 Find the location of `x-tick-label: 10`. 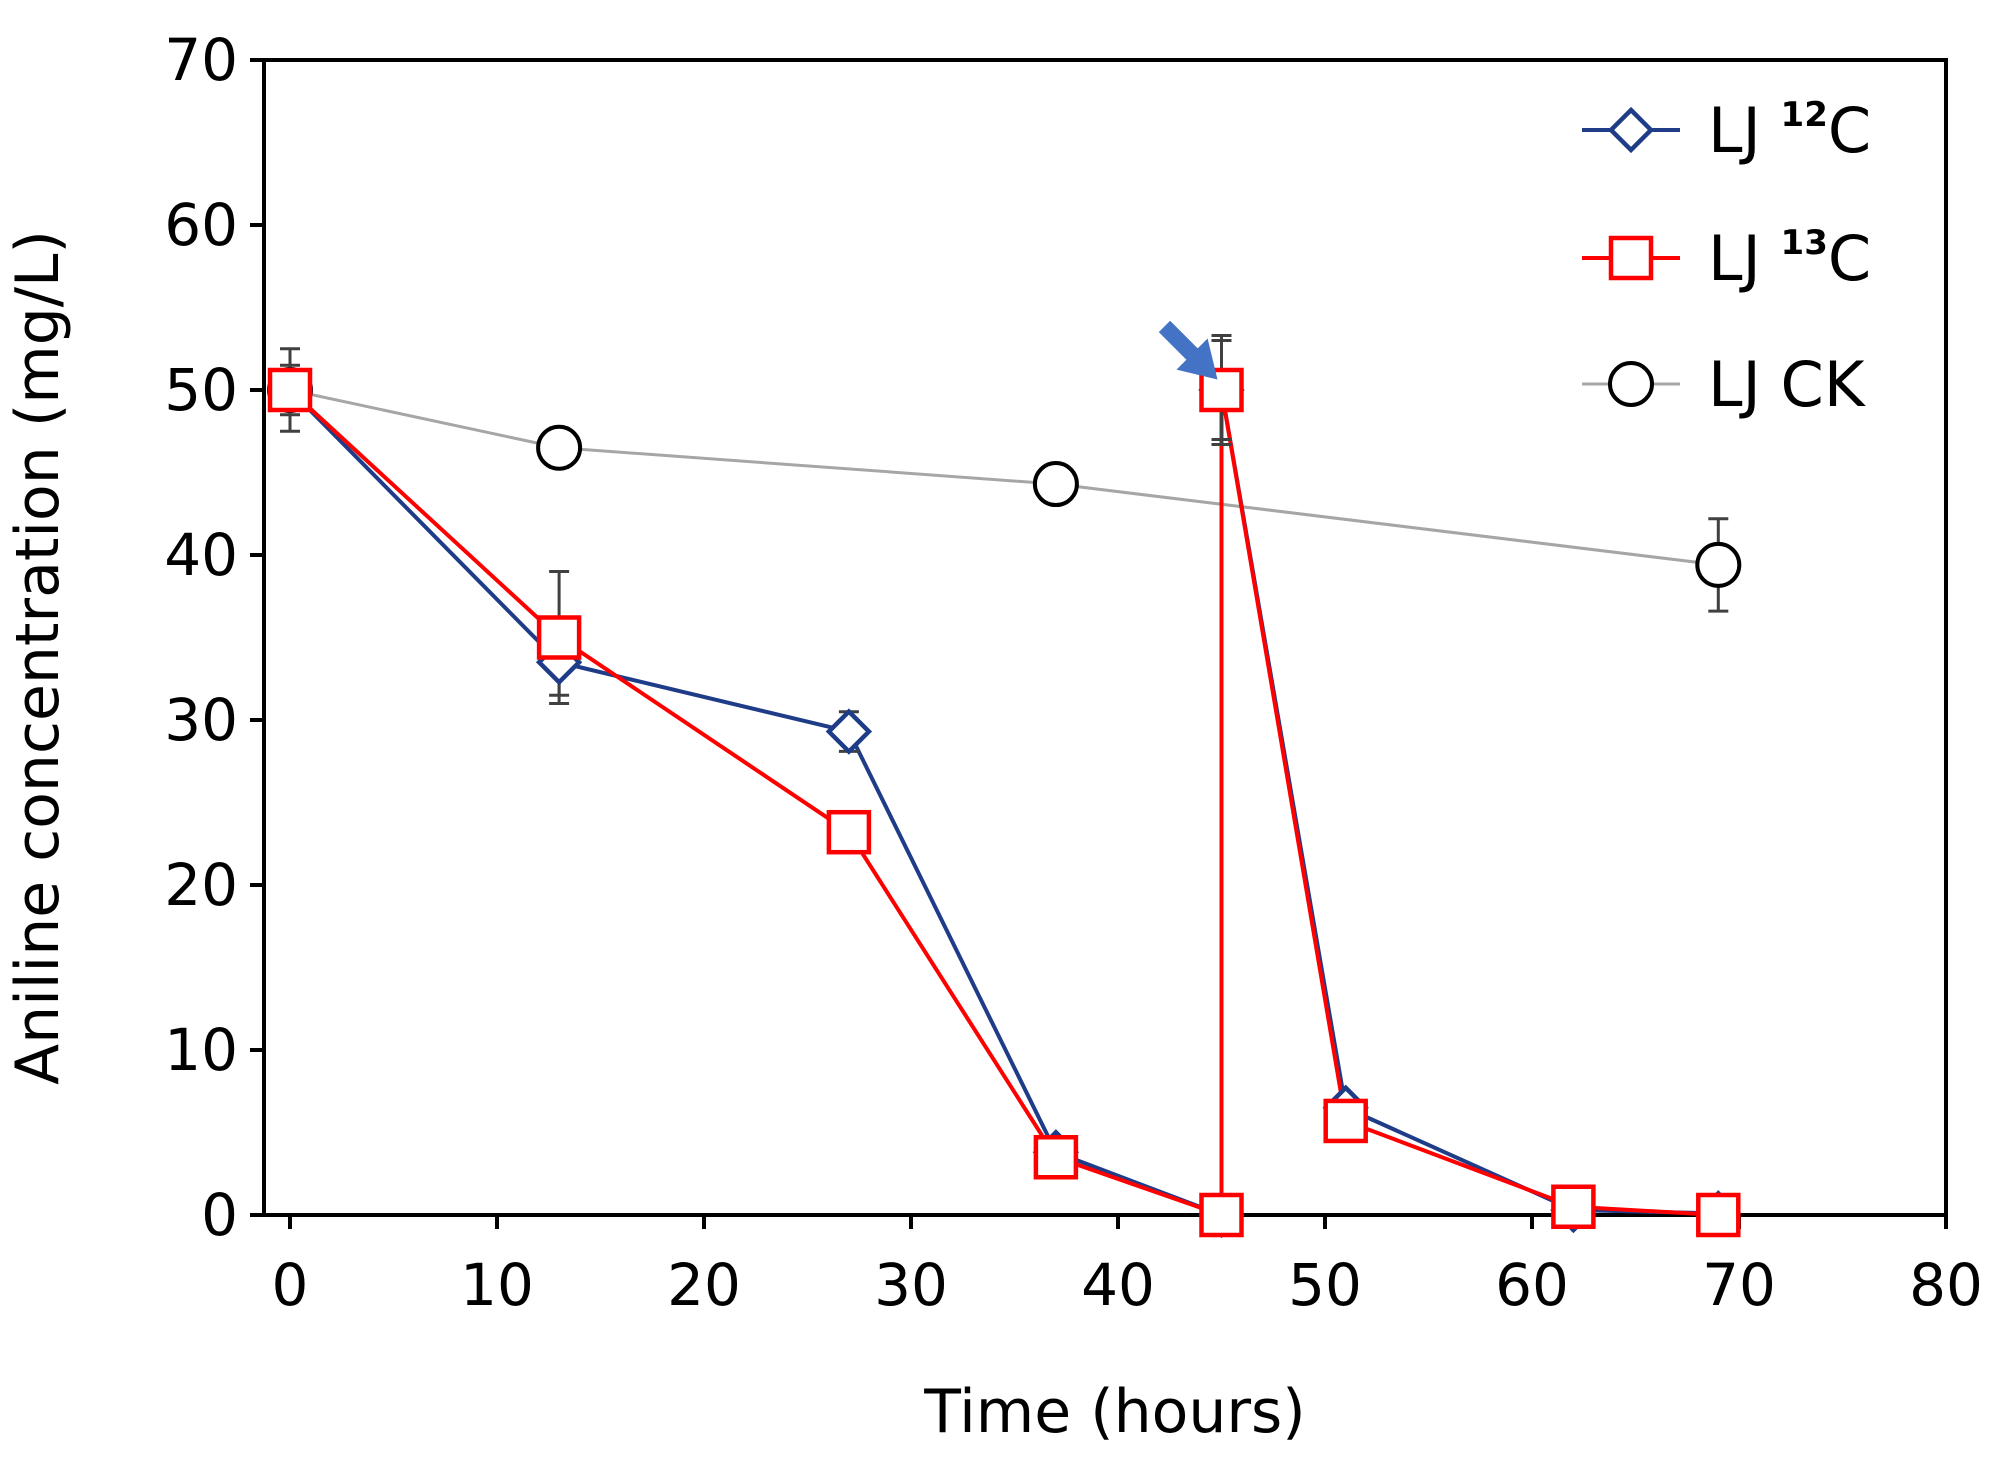

x-tick-label: 10 is located at coordinates (497, 1285).